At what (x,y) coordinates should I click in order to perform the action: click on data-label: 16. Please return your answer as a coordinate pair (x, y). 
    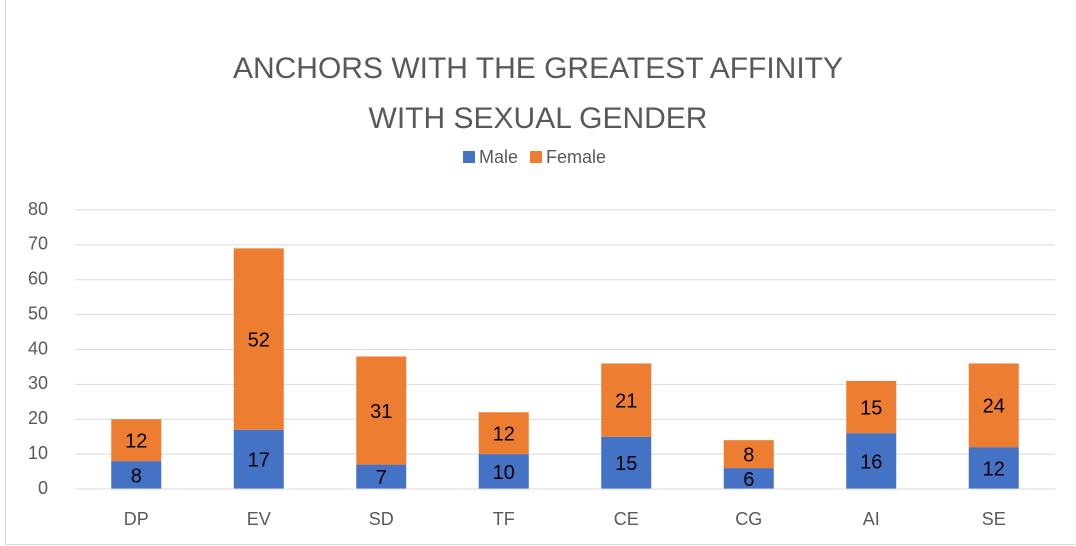
    Looking at the image, I should click on (871, 462).